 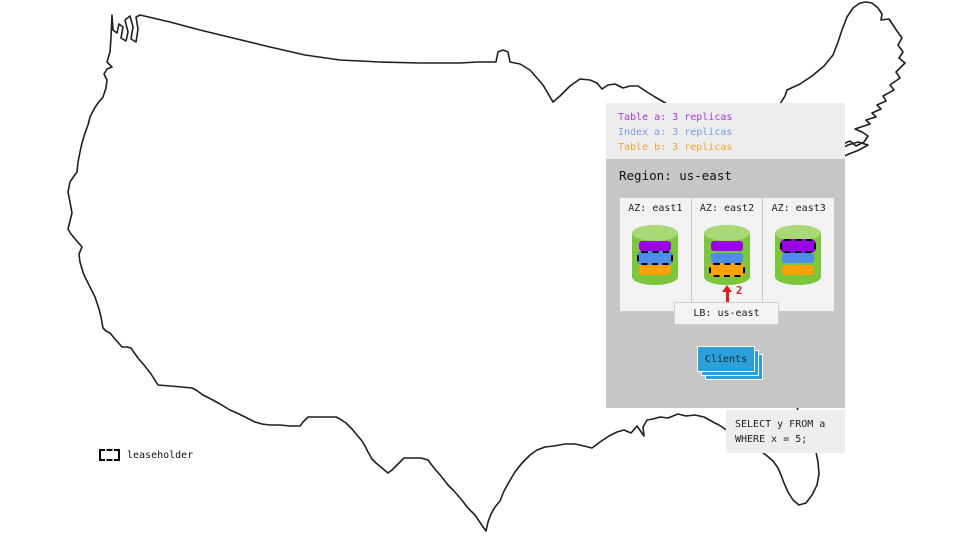 What do you see at coordinates (726, 359) in the screenshot?
I see `clients-box: Clients` at bounding box center [726, 359].